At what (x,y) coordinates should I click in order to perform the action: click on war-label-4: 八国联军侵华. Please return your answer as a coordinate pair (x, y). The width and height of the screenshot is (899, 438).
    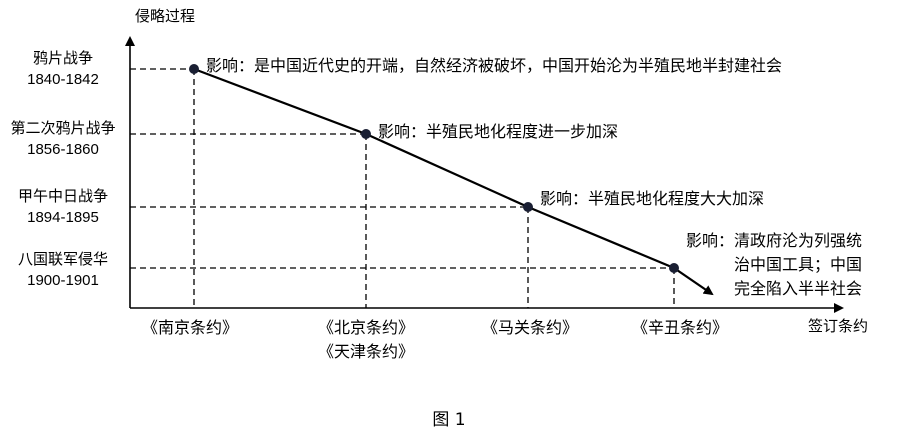
    Looking at the image, I should click on (63, 259).